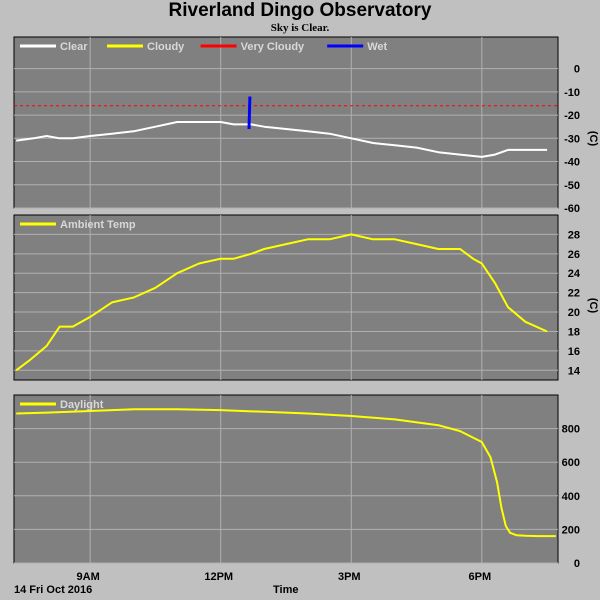 Image resolution: width=600 pixels, height=600 pixels. What do you see at coordinates (300, 28) in the screenshot?
I see `sky-status: Sky is Clear.` at bounding box center [300, 28].